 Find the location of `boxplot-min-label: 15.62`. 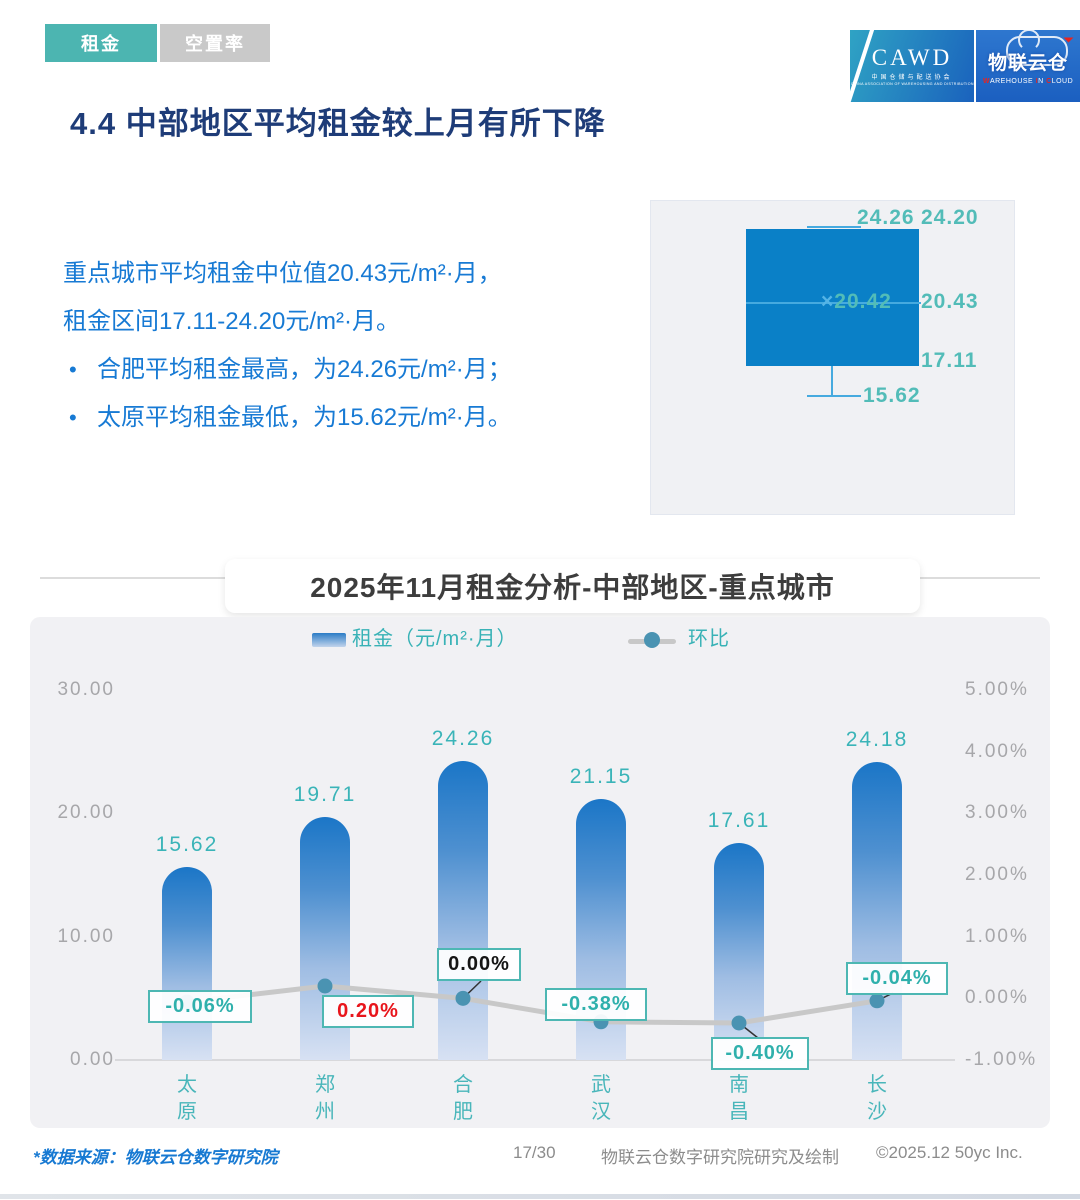

boxplot-min-label: 15.62 is located at coordinates (892, 395).